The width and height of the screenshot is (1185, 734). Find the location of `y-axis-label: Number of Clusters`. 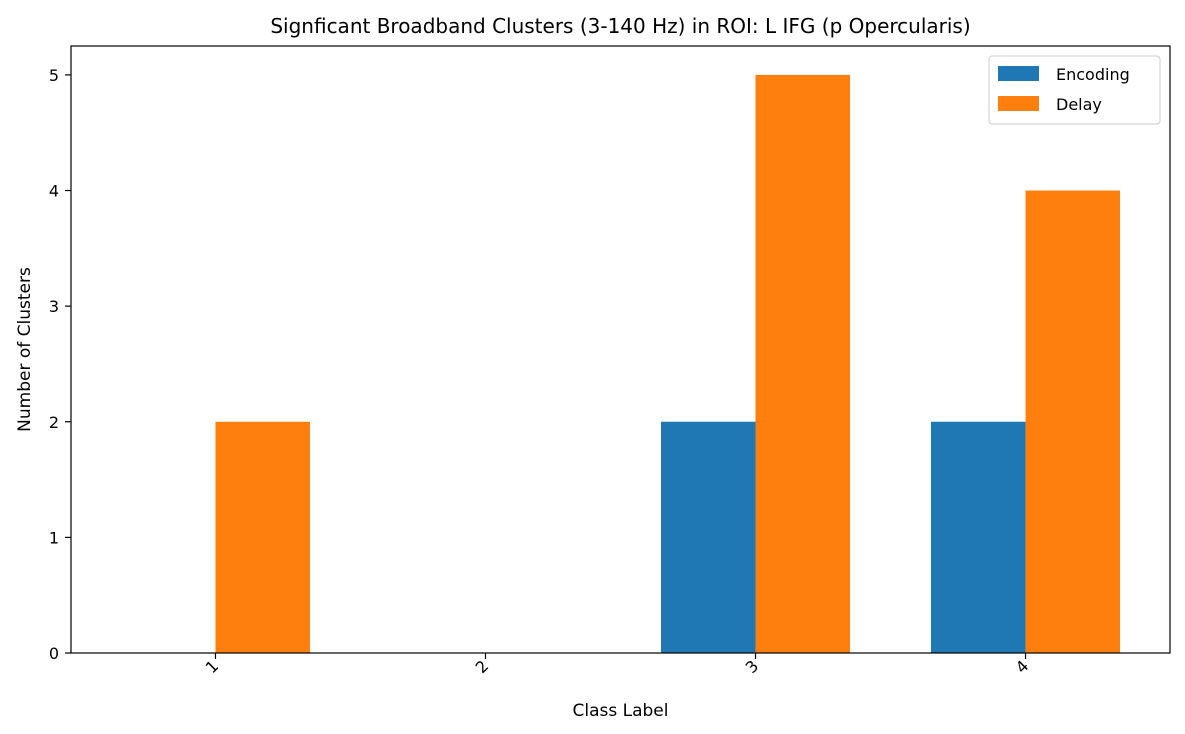

y-axis-label: Number of Clusters is located at coordinates (25, 349).